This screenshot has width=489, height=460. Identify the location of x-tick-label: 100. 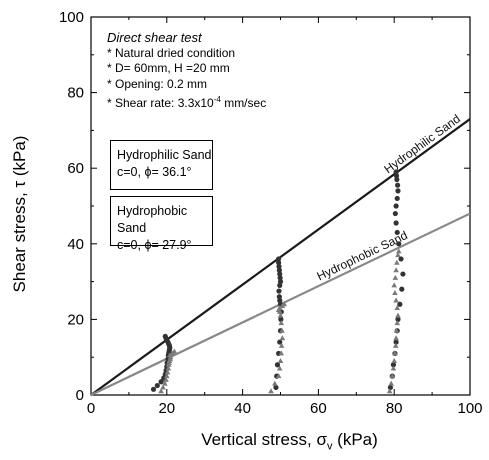
(469, 408).